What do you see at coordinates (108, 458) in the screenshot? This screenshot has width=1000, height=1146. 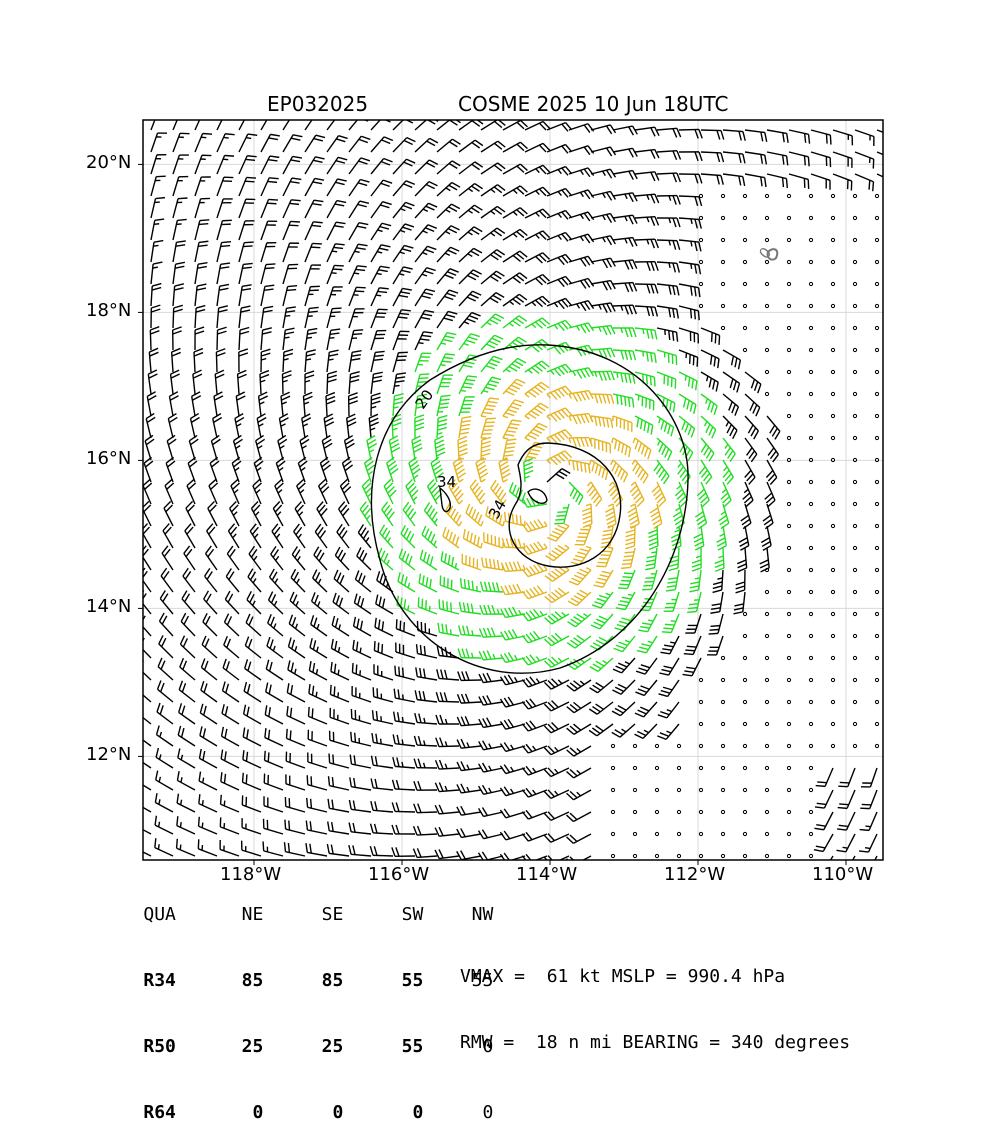 I see `lat-tick-label: 16°N` at bounding box center [108, 458].